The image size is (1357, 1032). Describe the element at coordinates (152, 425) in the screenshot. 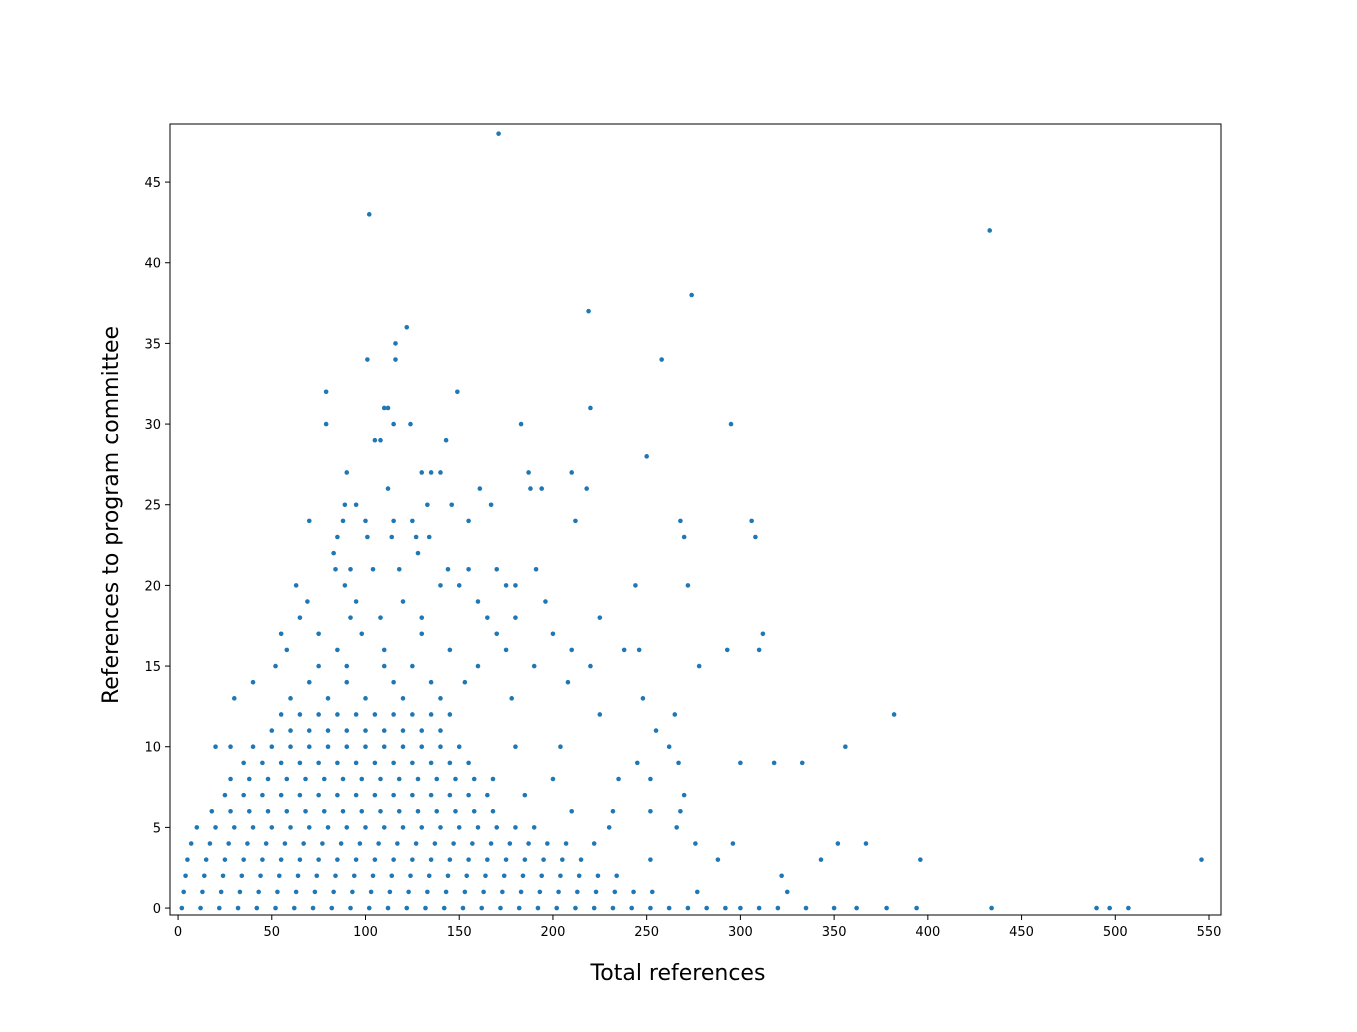

I see `y-tick-label: 30` at that location.